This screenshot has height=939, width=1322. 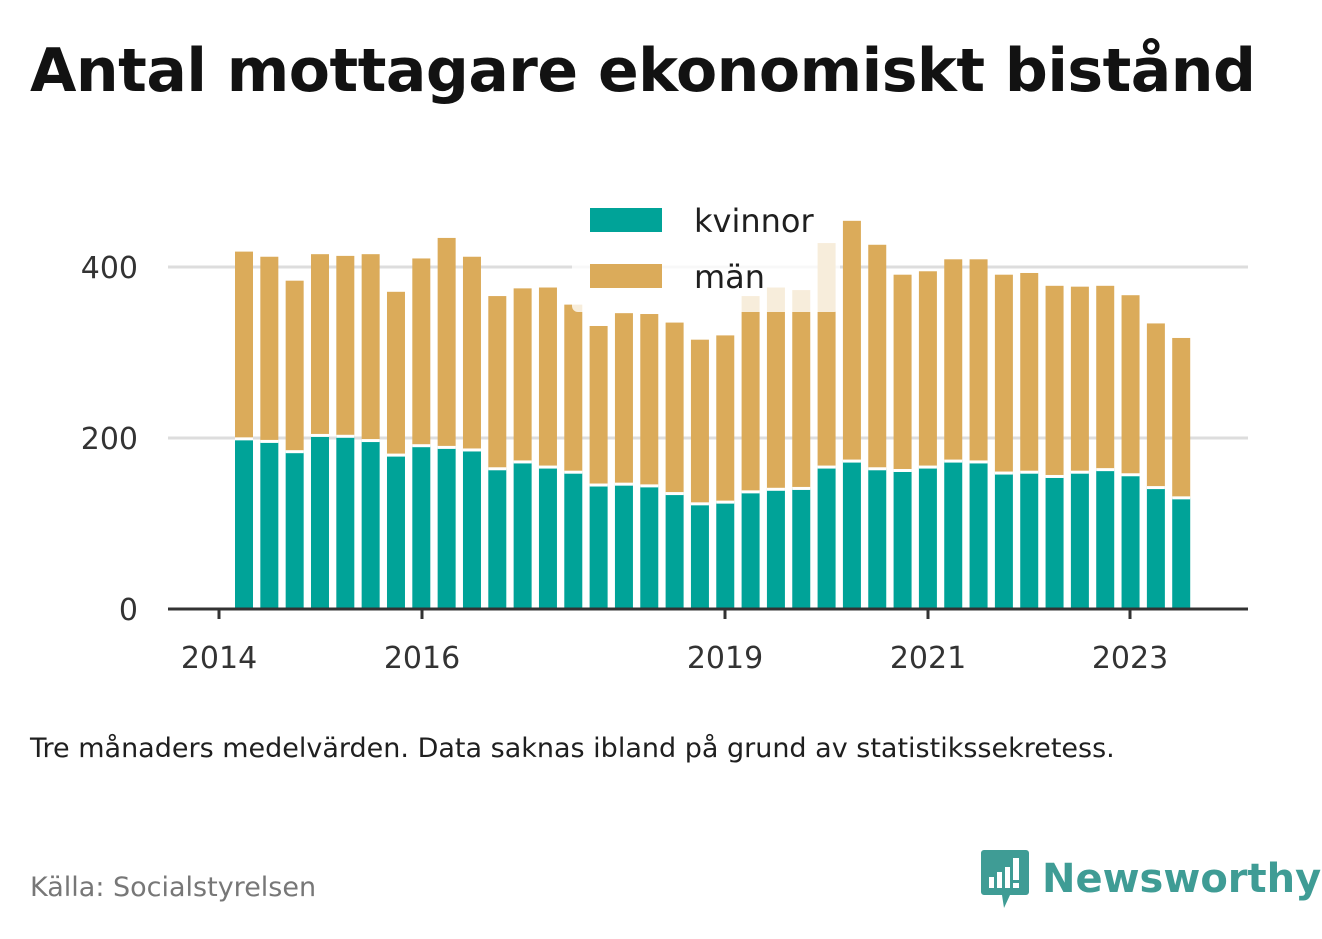 I want to click on x-tick-label: 2023, so click(x=1130, y=658).